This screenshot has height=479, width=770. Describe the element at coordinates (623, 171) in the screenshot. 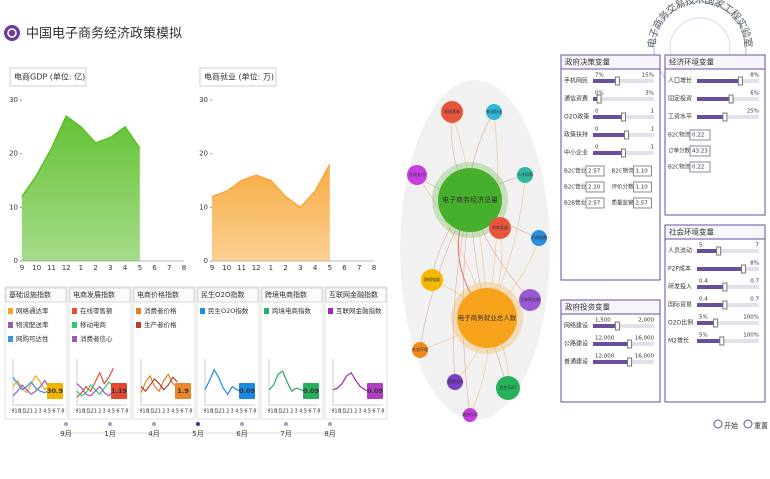

I see `input-label: B2C物流` at that location.